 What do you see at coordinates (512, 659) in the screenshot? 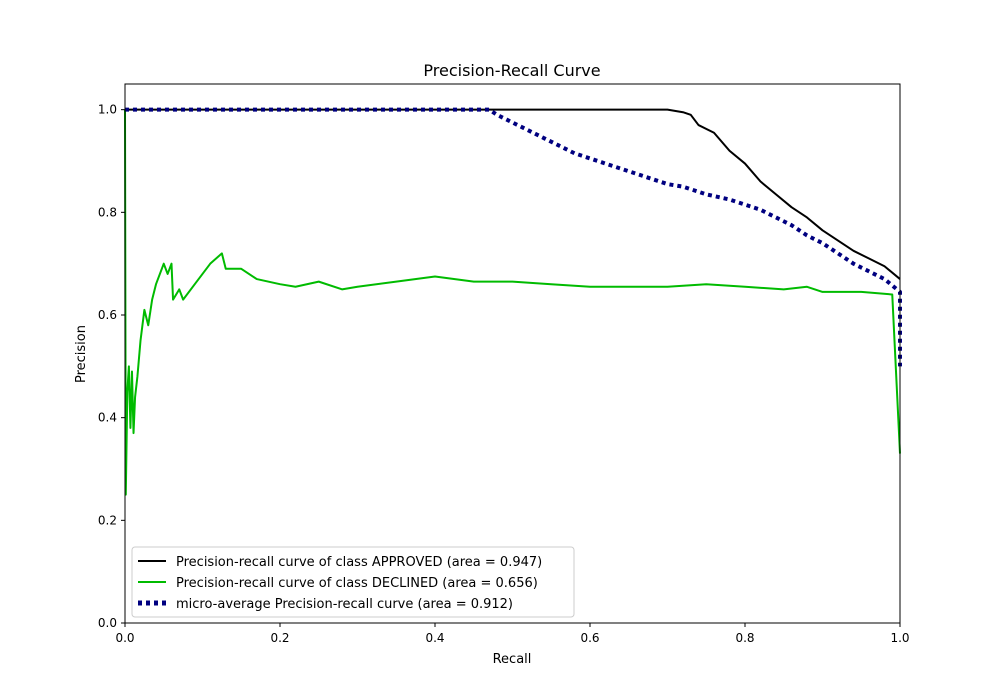
I see `x-axis-label: Recall` at bounding box center [512, 659].